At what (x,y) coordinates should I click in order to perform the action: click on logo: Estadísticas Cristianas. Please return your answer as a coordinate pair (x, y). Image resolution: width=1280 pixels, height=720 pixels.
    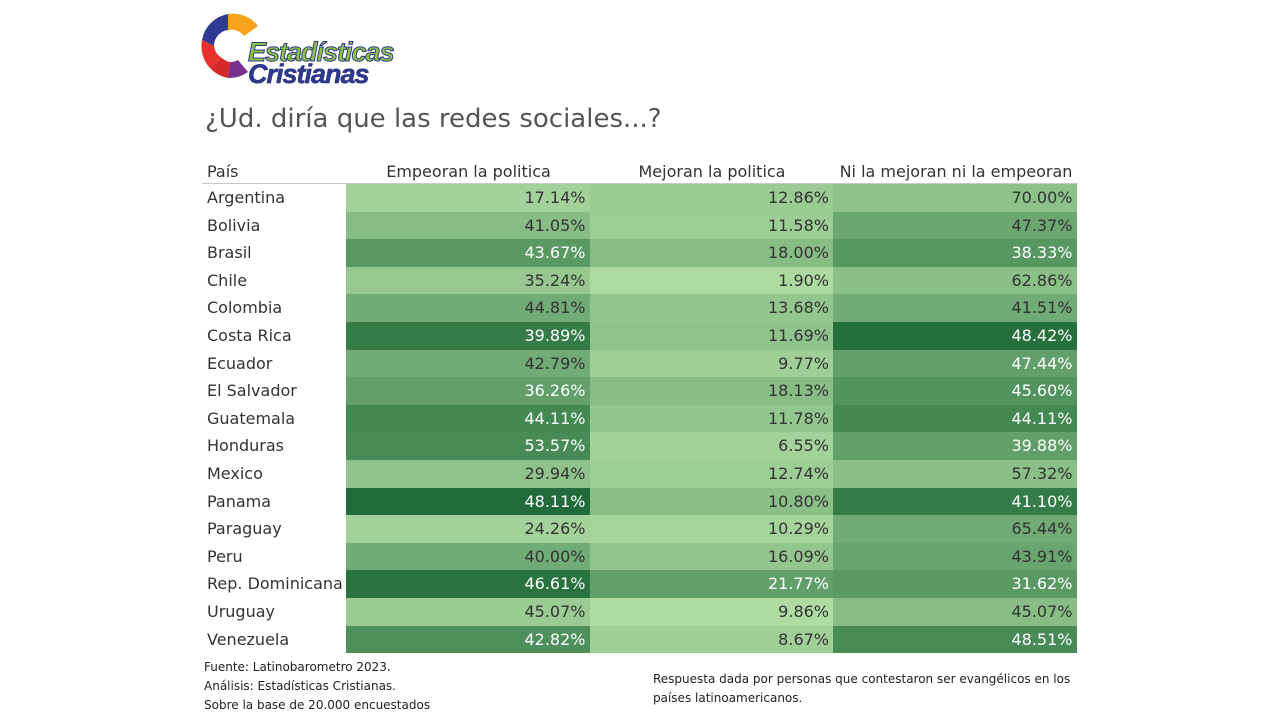
    Looking at the image, I should click on (318, 48).